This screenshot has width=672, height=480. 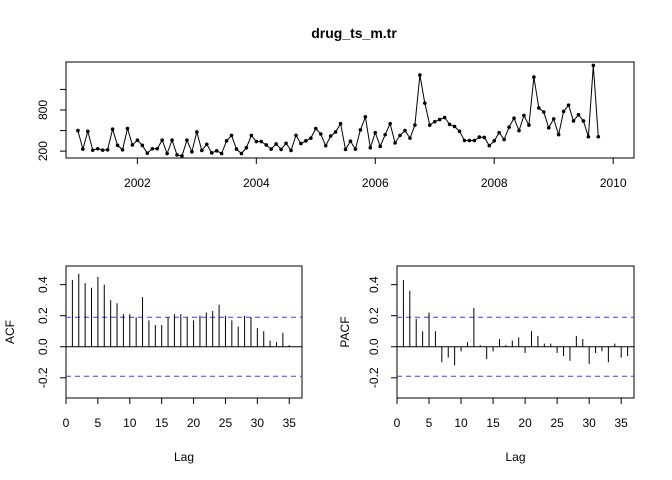 What do you see at coordinates (557, 423) in the screenshot?
I see `x-tick-label: 25` at bounding box center [557, 423].